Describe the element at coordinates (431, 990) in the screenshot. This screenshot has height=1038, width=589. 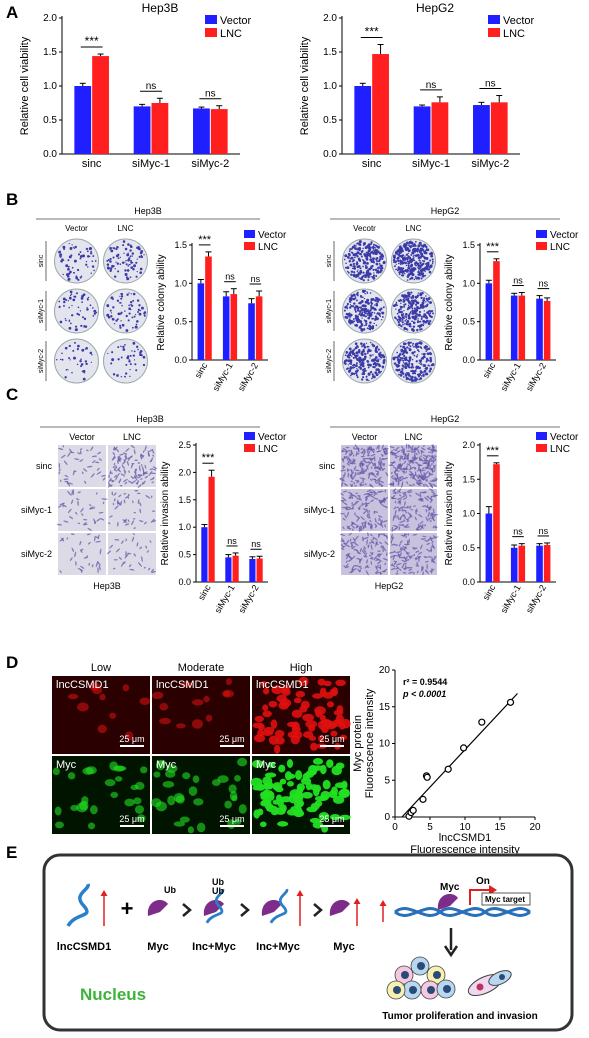
I see `tumor-cell-nucleus` at that location.